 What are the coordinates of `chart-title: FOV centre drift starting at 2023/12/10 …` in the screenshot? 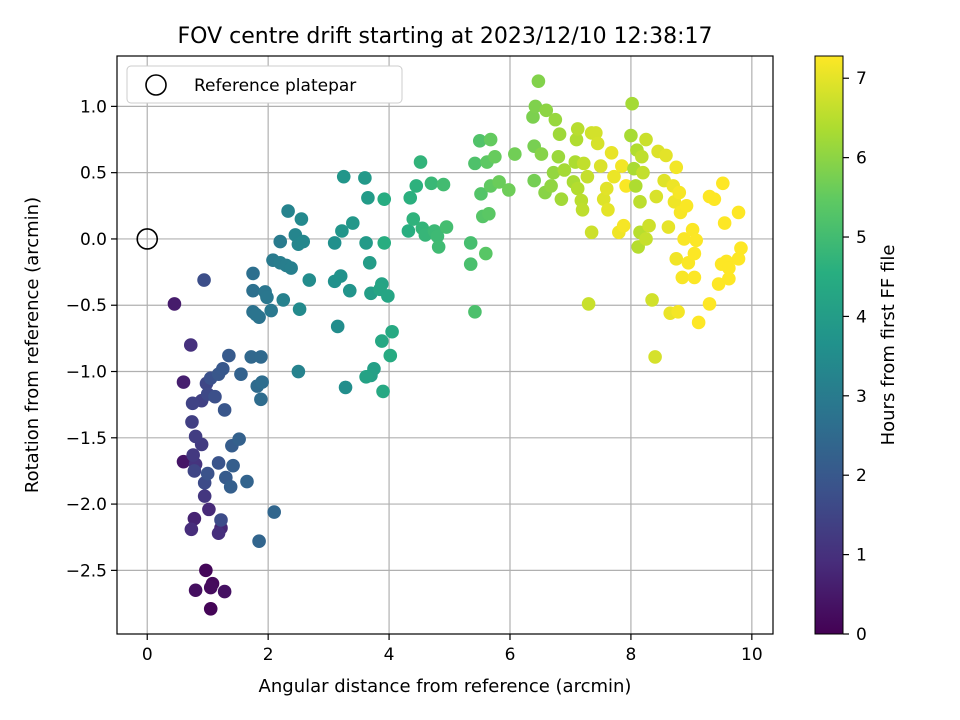 It's located at (445, 36).